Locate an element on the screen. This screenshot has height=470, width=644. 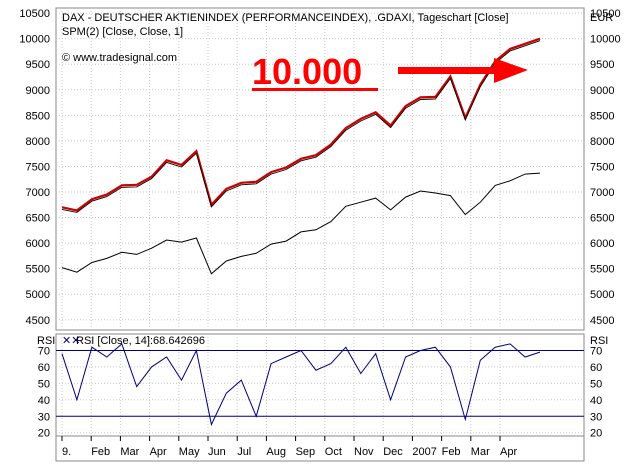
x-tick-label: Sep is located at coordinates (306, 452).